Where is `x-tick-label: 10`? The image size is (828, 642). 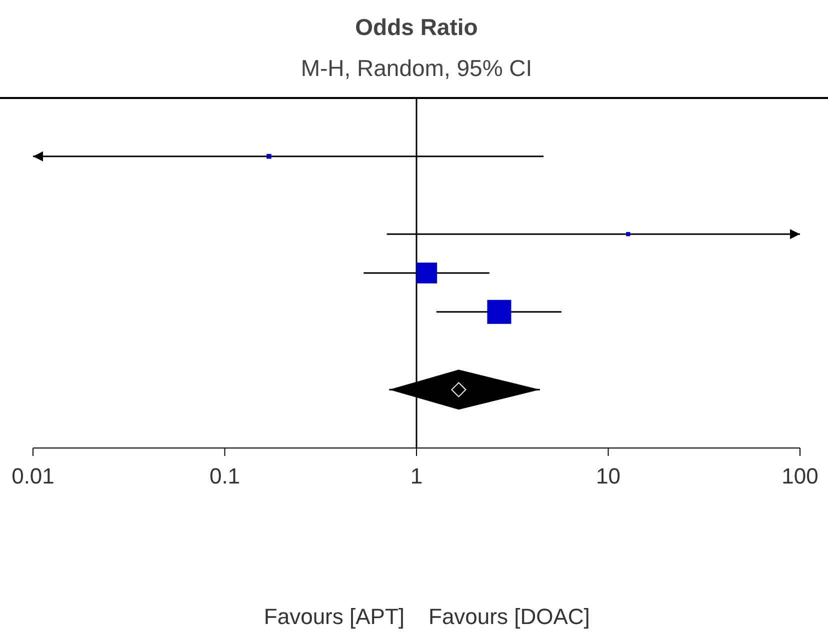
x-tick-label: 10 is located at coordinates (608, 476).